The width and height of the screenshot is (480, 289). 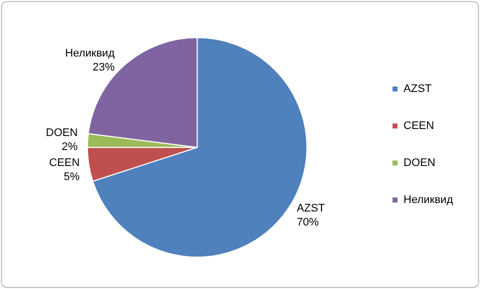 What do you see at coordinates (420, 163) in the screenshot?
I see `legend-label: DOEN` at bounding box center [420, 163].